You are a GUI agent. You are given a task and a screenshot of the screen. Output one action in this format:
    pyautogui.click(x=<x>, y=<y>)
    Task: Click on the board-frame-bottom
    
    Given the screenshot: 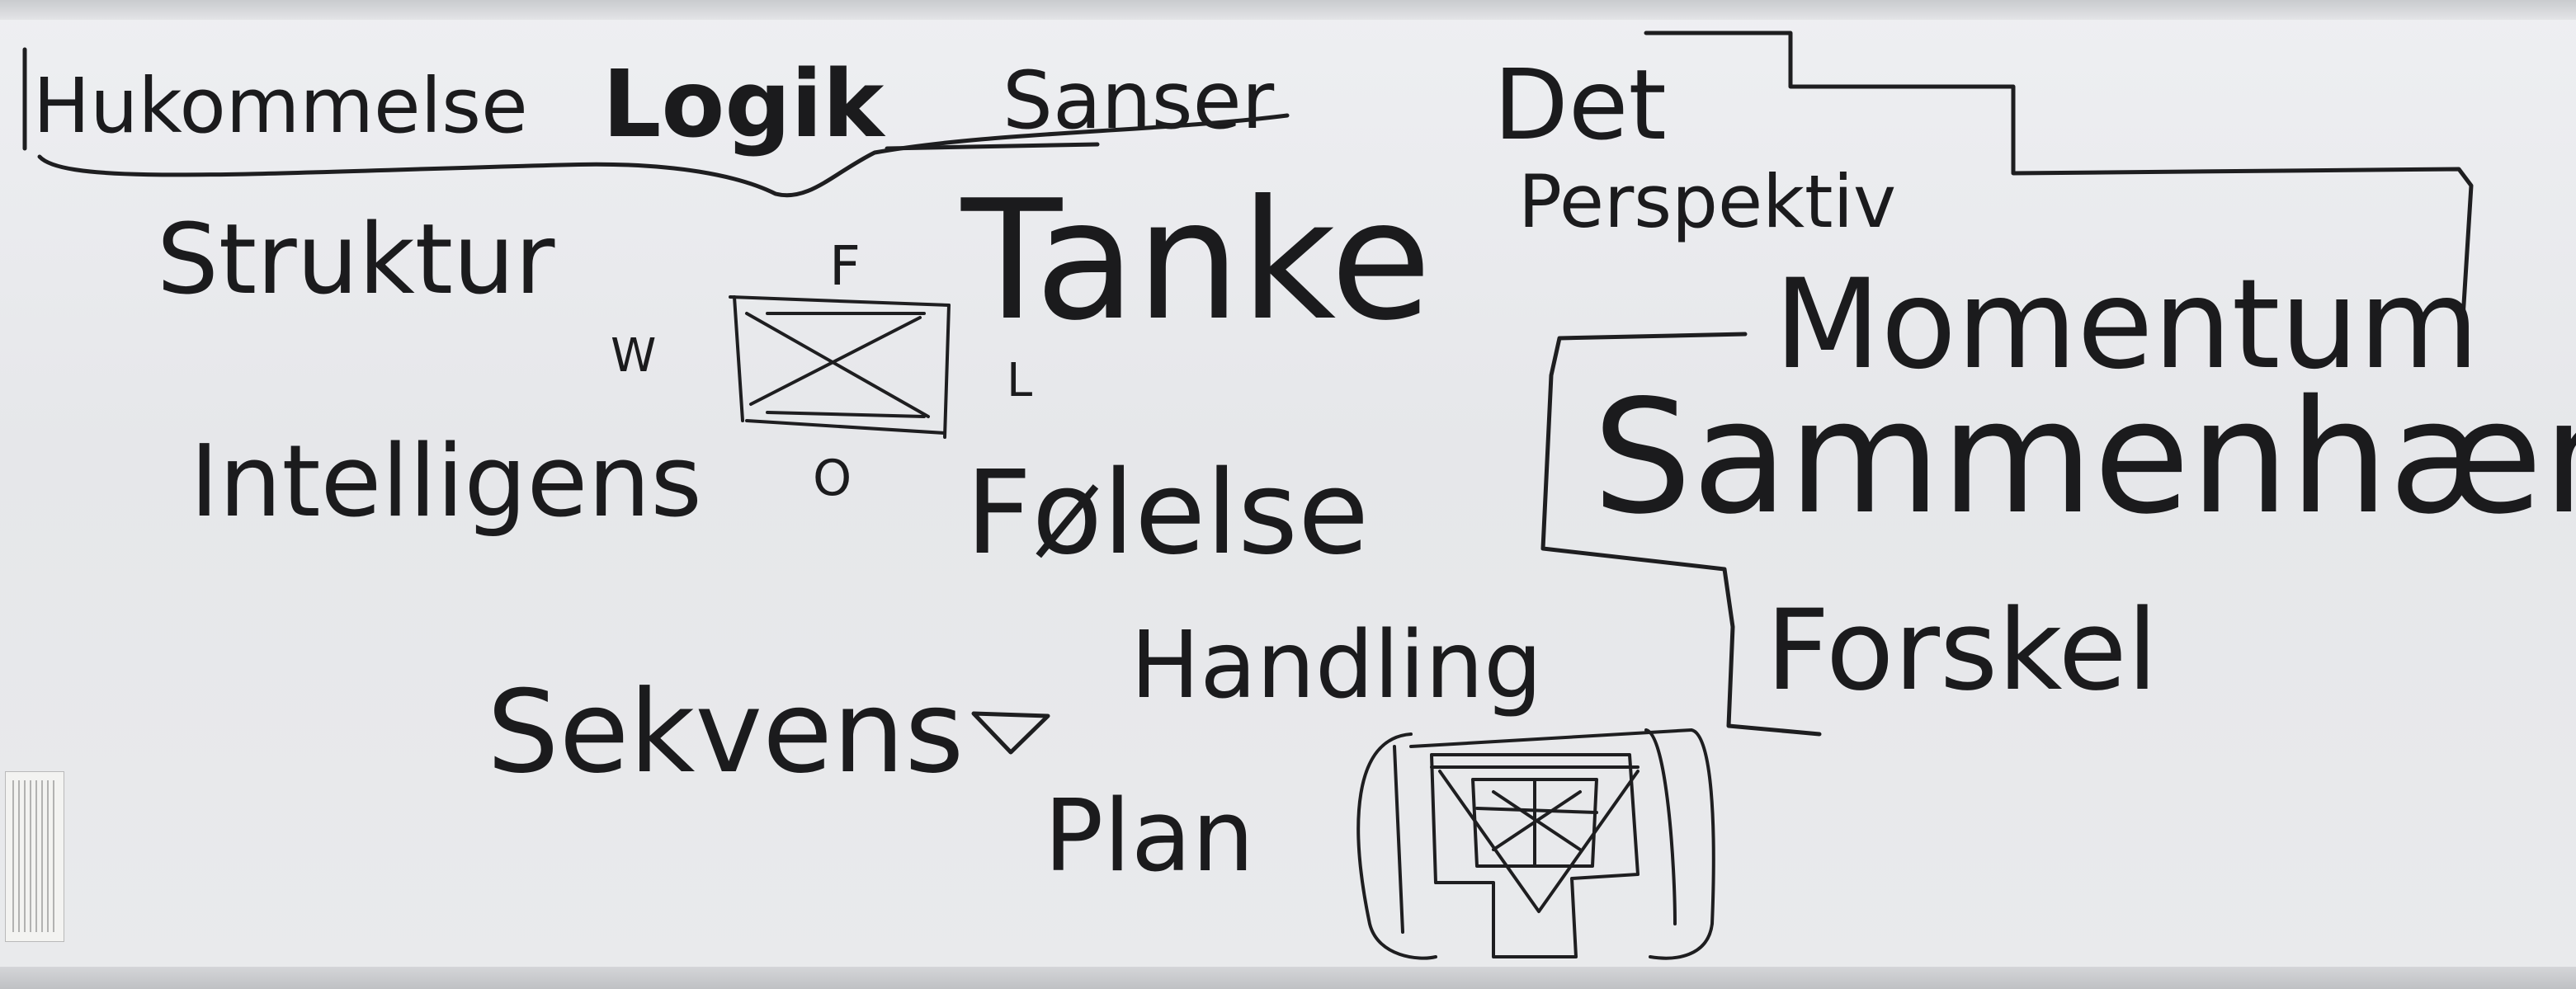 What is the action you would take?
    pyautogui.click(x=1288, y=978)
    